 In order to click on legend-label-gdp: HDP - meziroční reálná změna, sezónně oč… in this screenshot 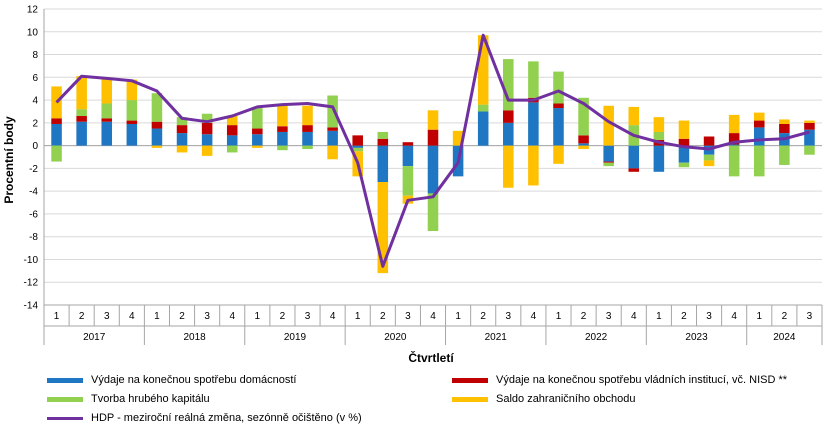, I will do `click(226, 418)`.